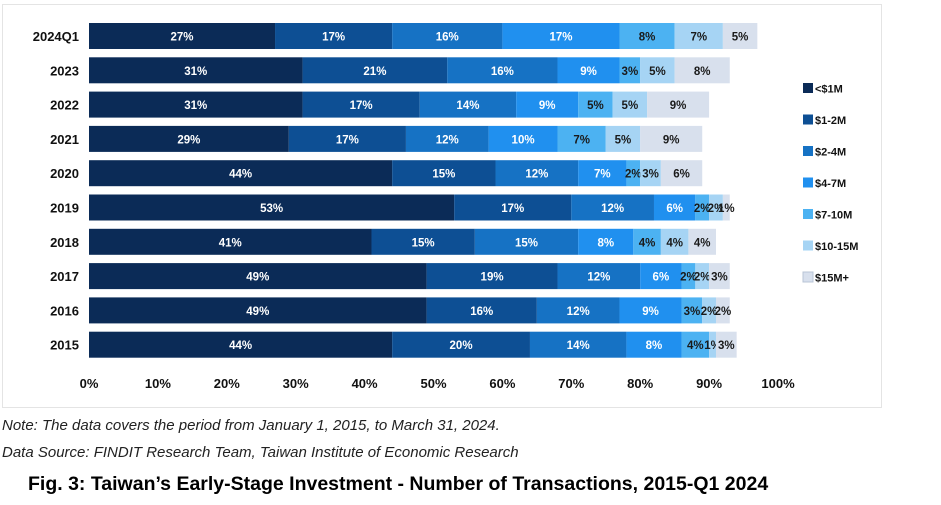  I want to click on data-label-2015-4: 4%, so click(695, 346).